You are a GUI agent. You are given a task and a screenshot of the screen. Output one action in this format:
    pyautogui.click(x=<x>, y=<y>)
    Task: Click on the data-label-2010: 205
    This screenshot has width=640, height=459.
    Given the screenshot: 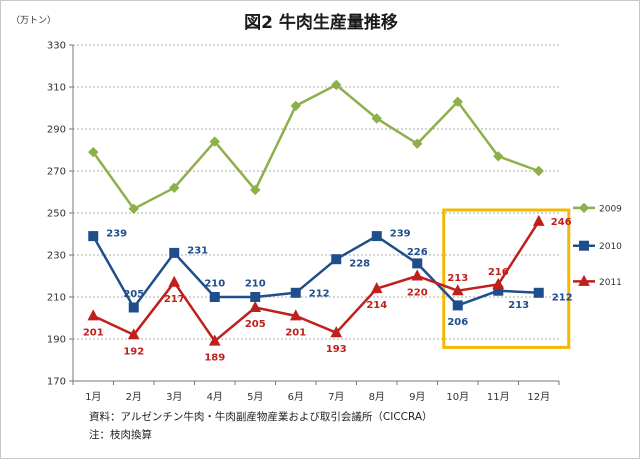 What is the action you would take?
    pyautogui.click(x=133, y=294)
    